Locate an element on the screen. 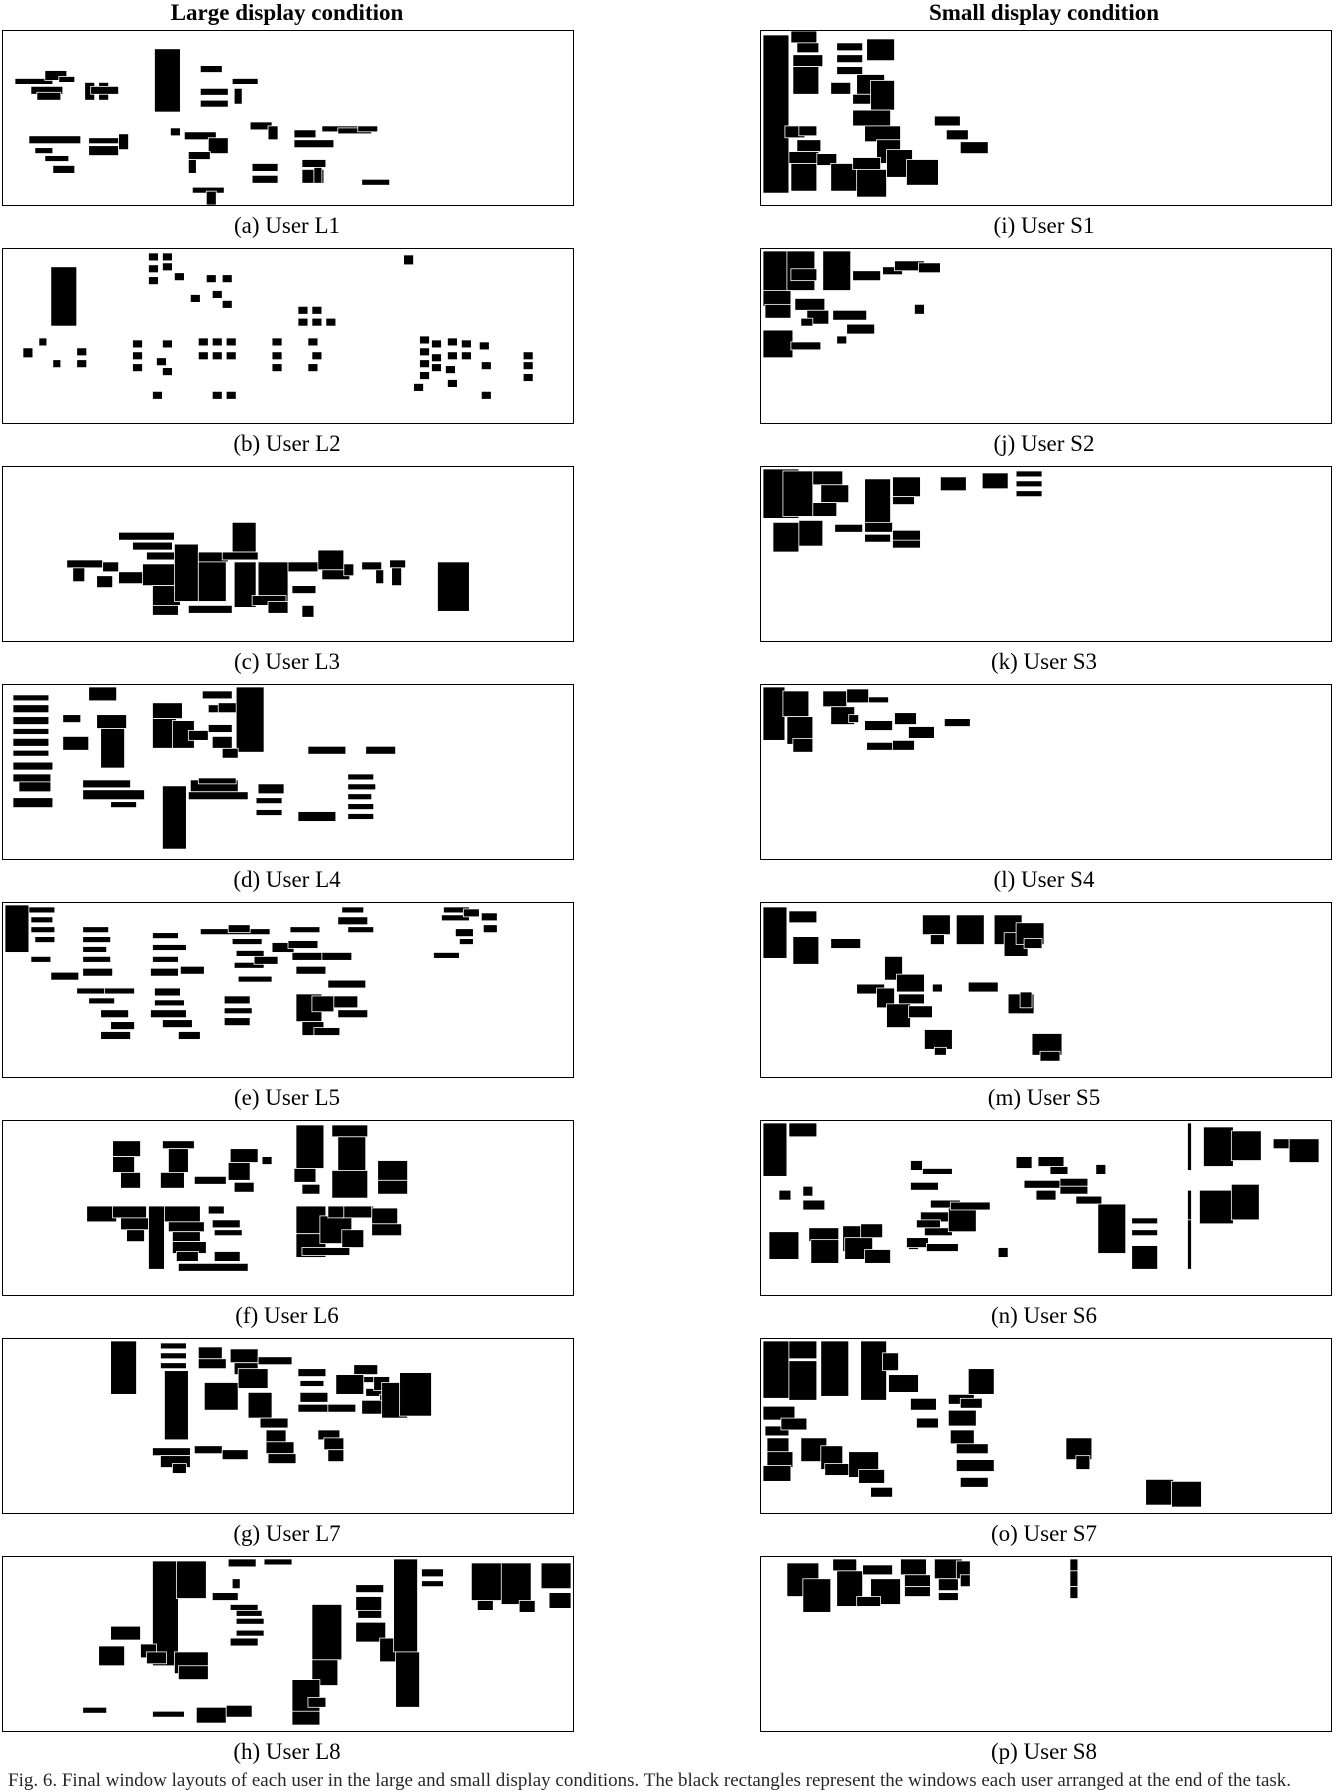 This screenshot has width=1336, height=1792. caption-s6: (n) User S6 is located at coordinates (1044, 1315).